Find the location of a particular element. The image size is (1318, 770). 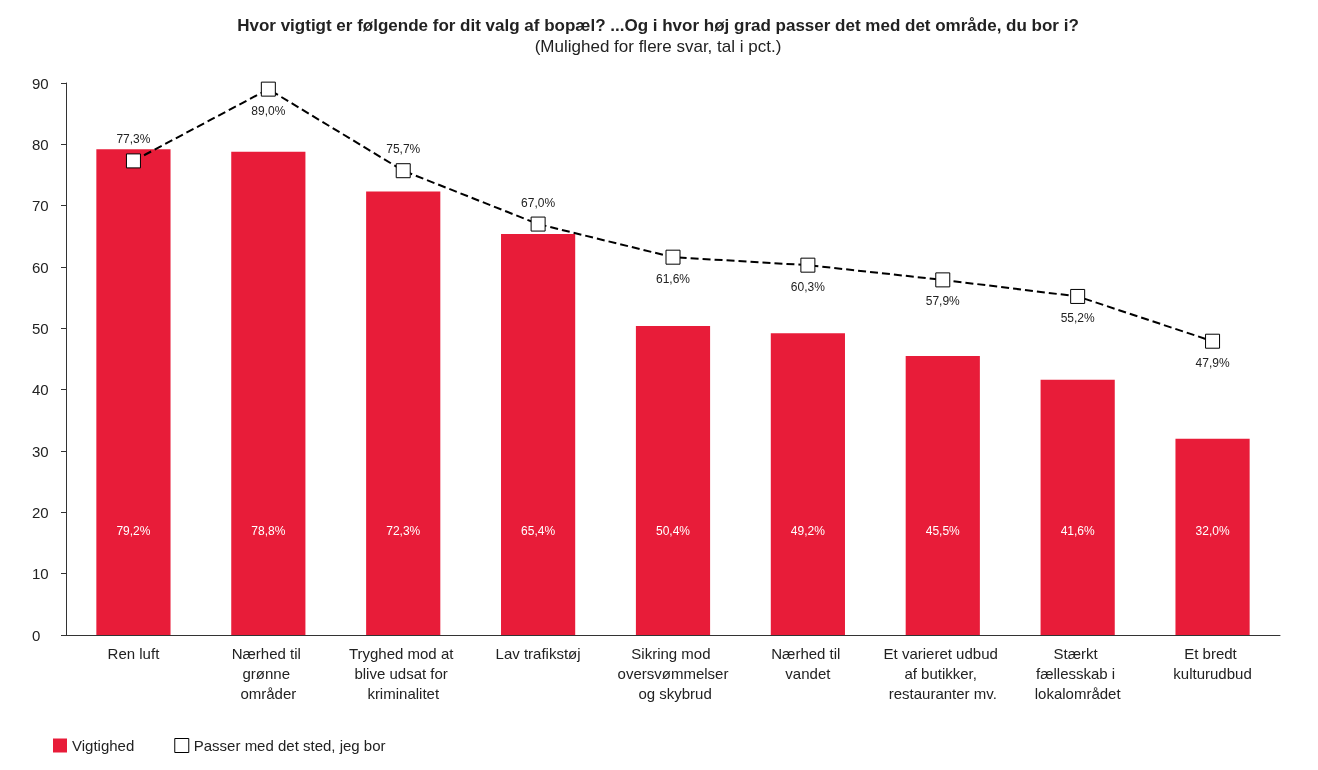

x-tick-label: Stærkt fællesskab i lokalområdet is located at coordinates (1078, 673).